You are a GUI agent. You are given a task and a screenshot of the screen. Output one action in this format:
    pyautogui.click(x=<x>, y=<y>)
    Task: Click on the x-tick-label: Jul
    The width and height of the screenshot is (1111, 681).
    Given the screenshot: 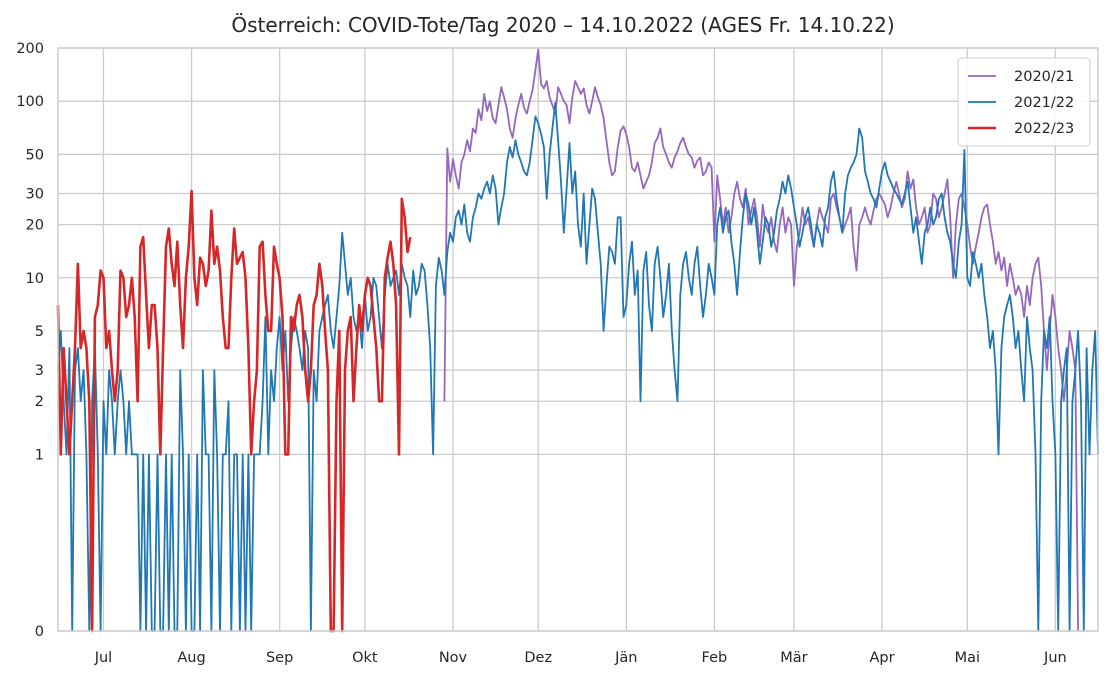 What is the action you would take?
    pyautogui.click(x=103, y=658)
    